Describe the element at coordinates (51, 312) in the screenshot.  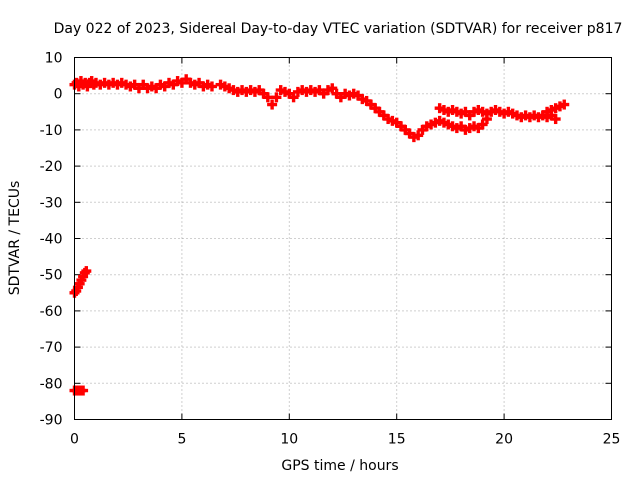
I see `y-tick-label: -60` at that location.